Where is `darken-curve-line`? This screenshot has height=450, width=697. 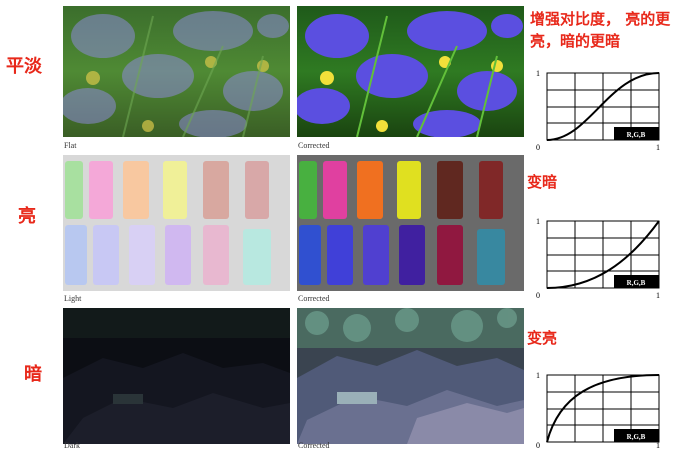 darken-curve-line is located at coordinates (603, 254).